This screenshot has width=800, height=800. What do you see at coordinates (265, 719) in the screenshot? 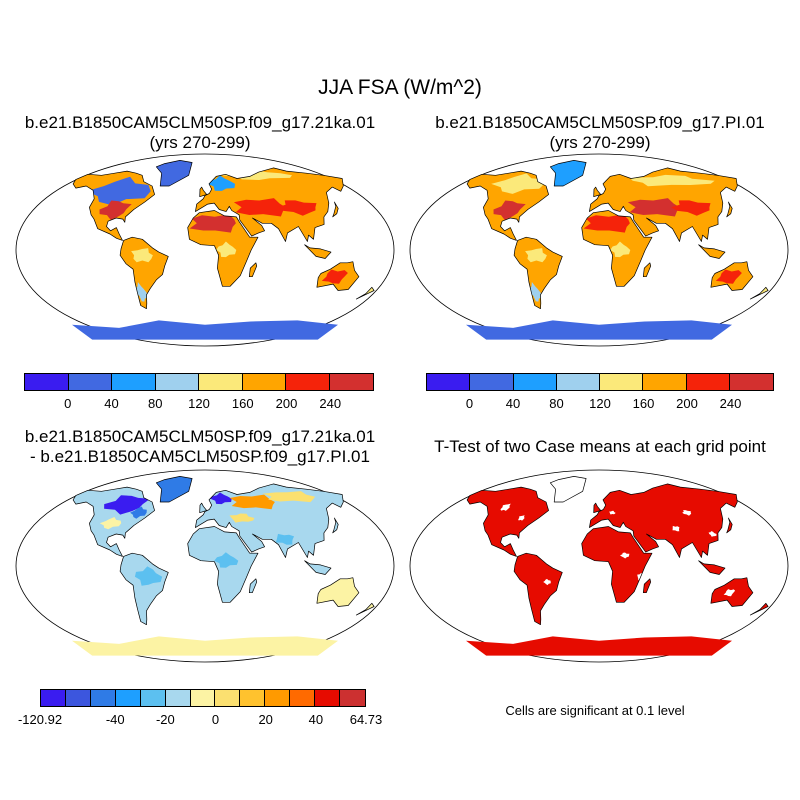
I see `colorbar-diff-tick-label: 20` at bounding box center [265, 719].